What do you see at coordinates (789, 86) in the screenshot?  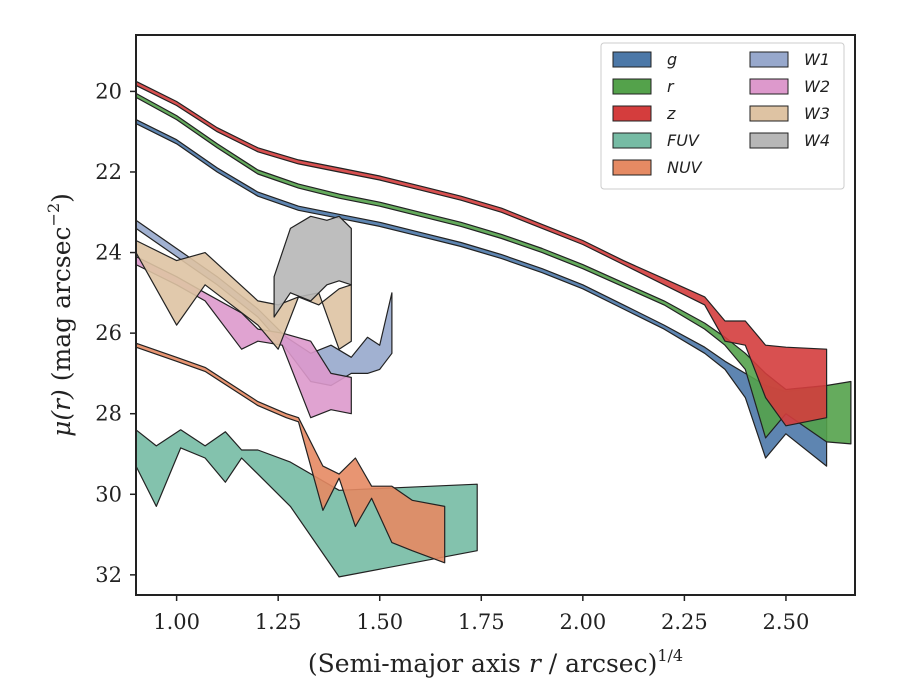 I see `legend-item-w2: W2` at bounding box center [789, 86].